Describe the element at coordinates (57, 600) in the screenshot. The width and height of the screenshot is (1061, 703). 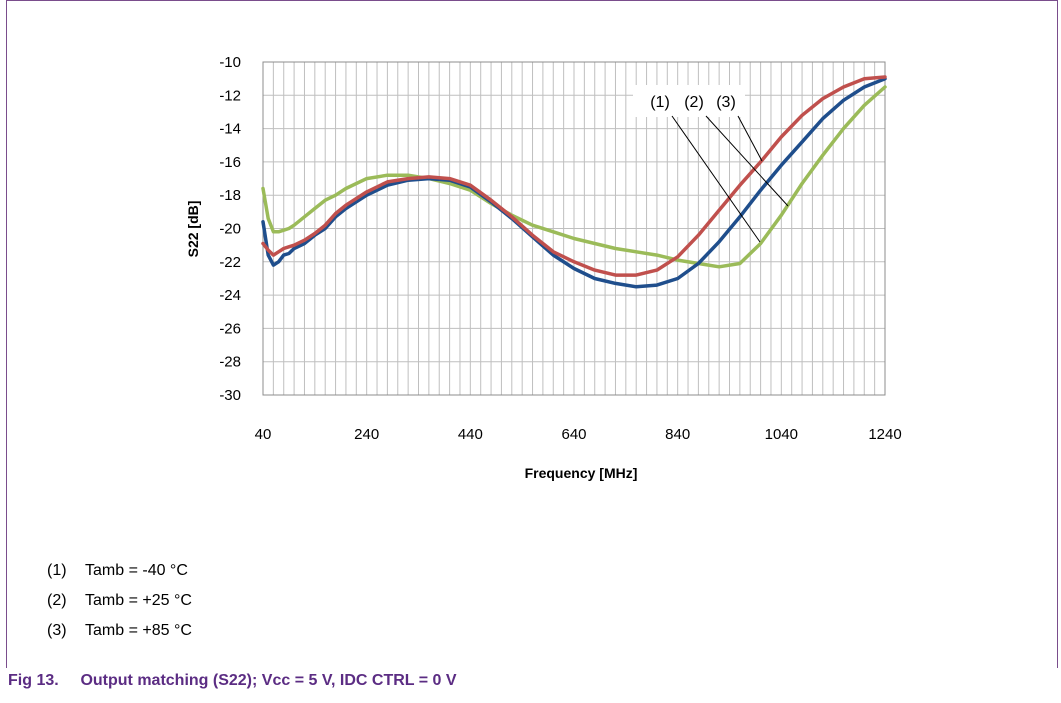
I see `note-number: (2)` at that location.